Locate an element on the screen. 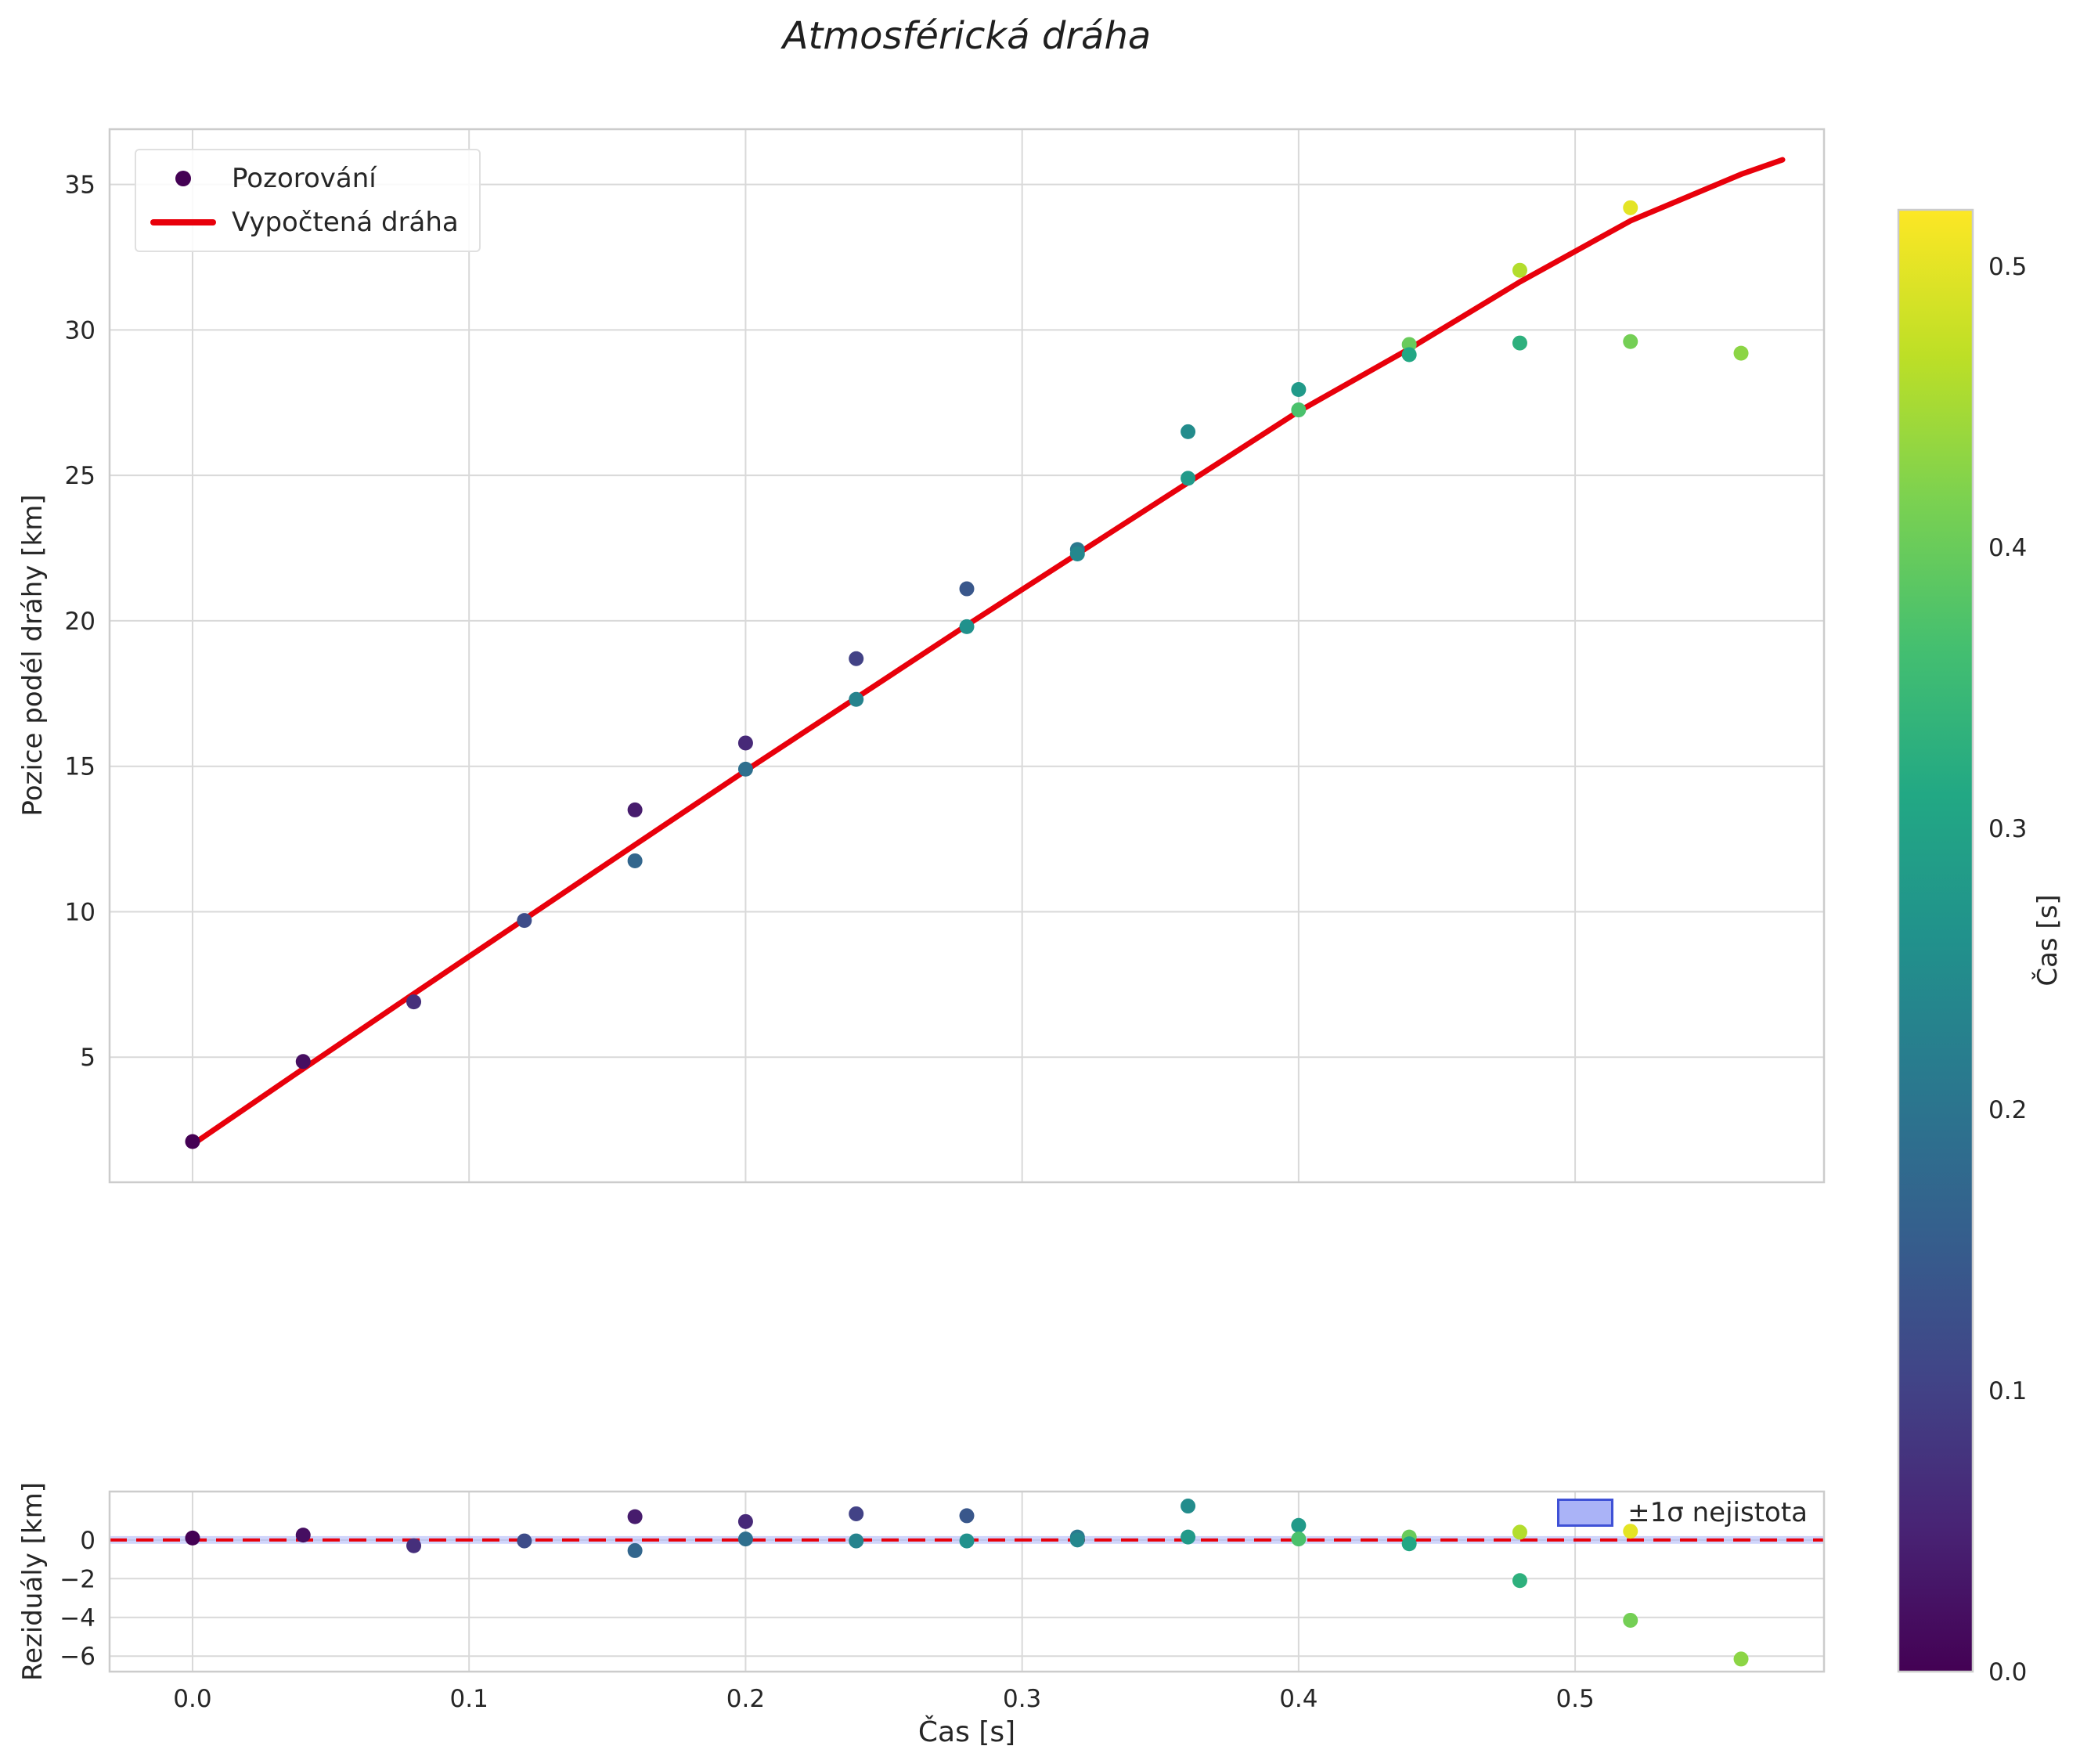  trajectory-y-tick-label: 15 is located at coordinates (80, 767).